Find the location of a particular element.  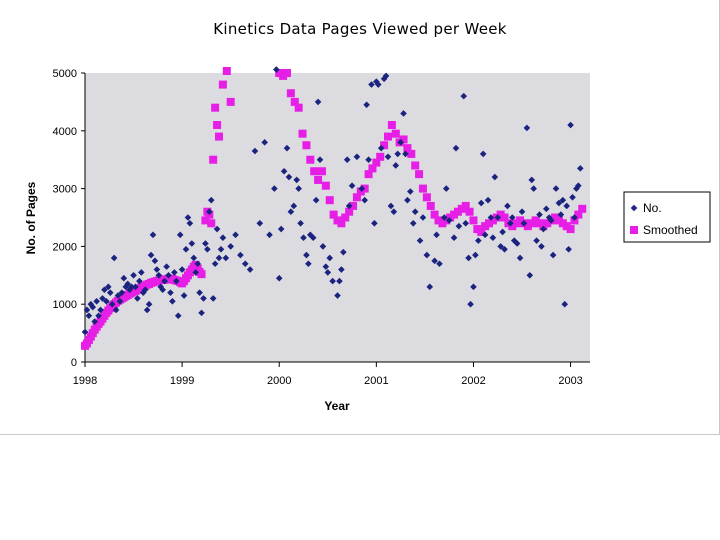

x-tick-label: 2000 is located at coordinates (279, 381).